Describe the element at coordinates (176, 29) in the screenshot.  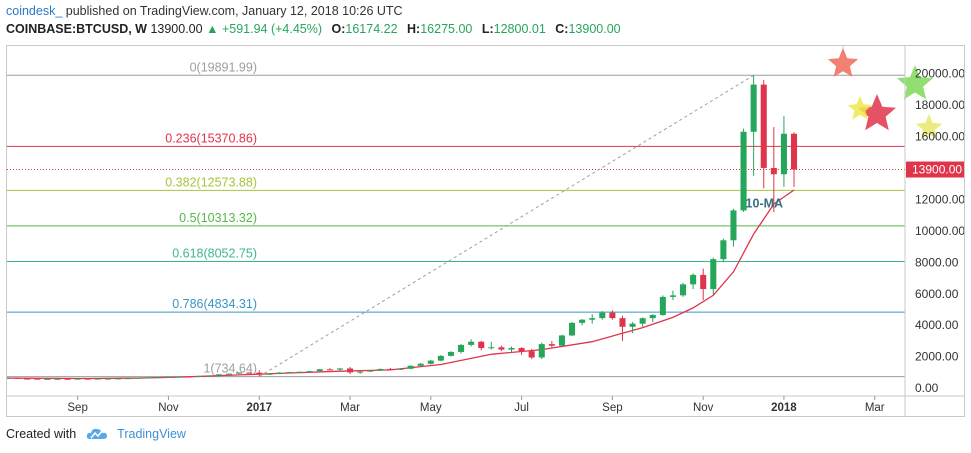
I see `last-price: 13900.00` at that location.